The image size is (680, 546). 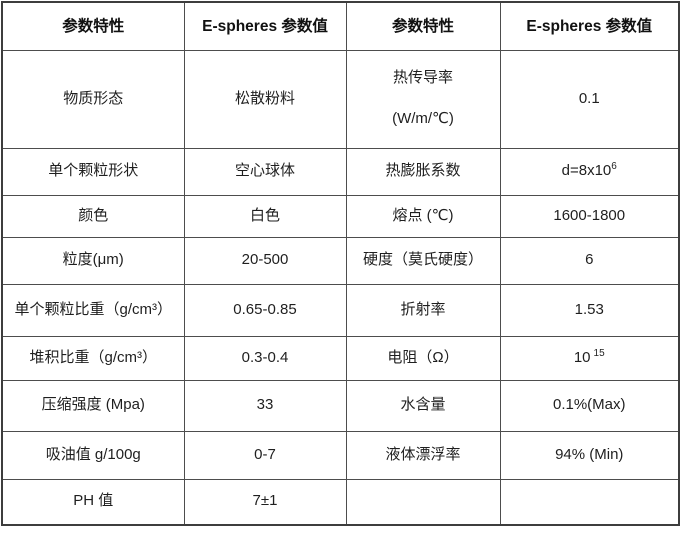 I want to click on param-value-cell: 0.1, so click(x=589, y=99).